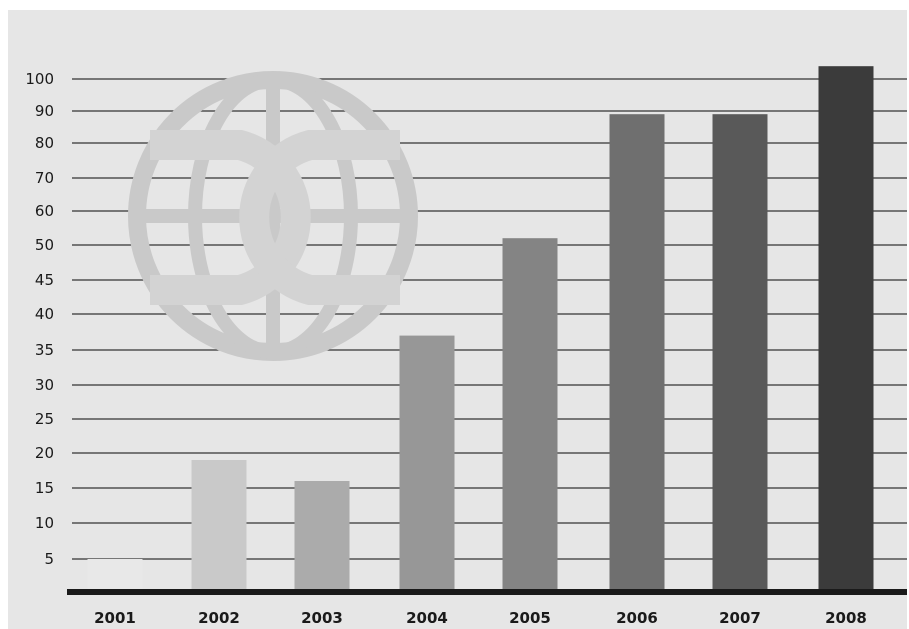 This screenshot has height=629, width=909. What do you see at coordinates (44, 314) in the screenshot?
I see `y-tick-label: 40` at bounding box center [44, 314].